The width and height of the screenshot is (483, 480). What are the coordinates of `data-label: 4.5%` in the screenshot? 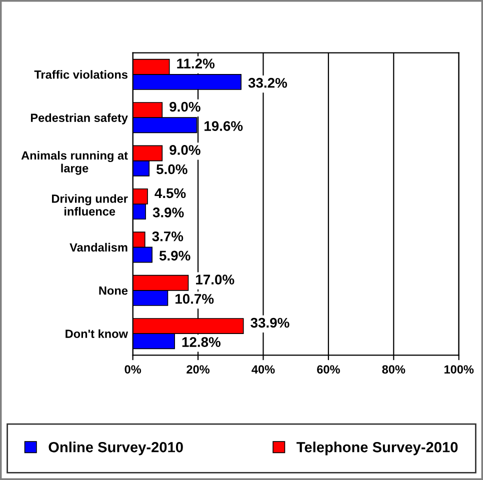 It's located at (170, 193).